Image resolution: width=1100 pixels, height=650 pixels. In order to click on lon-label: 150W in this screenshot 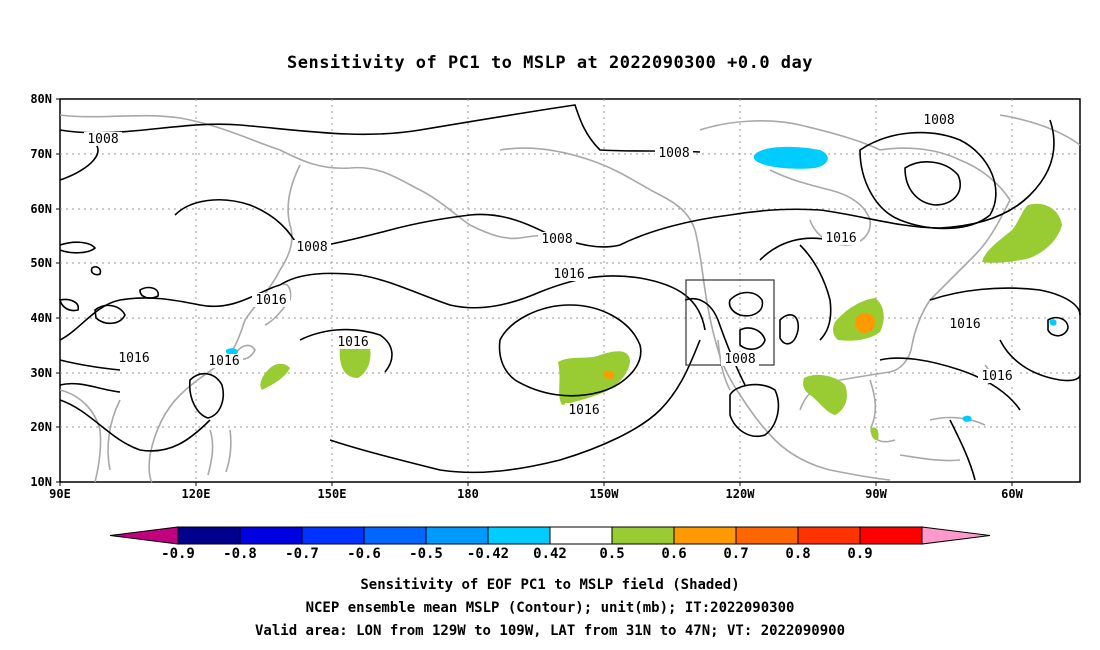, I will do `click(605, 494)`.